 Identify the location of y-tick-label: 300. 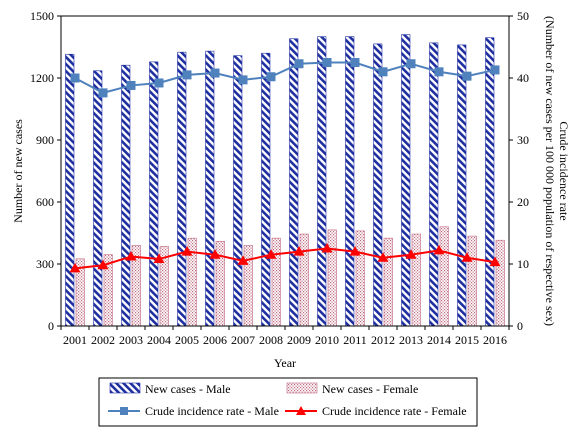
(45, 264).